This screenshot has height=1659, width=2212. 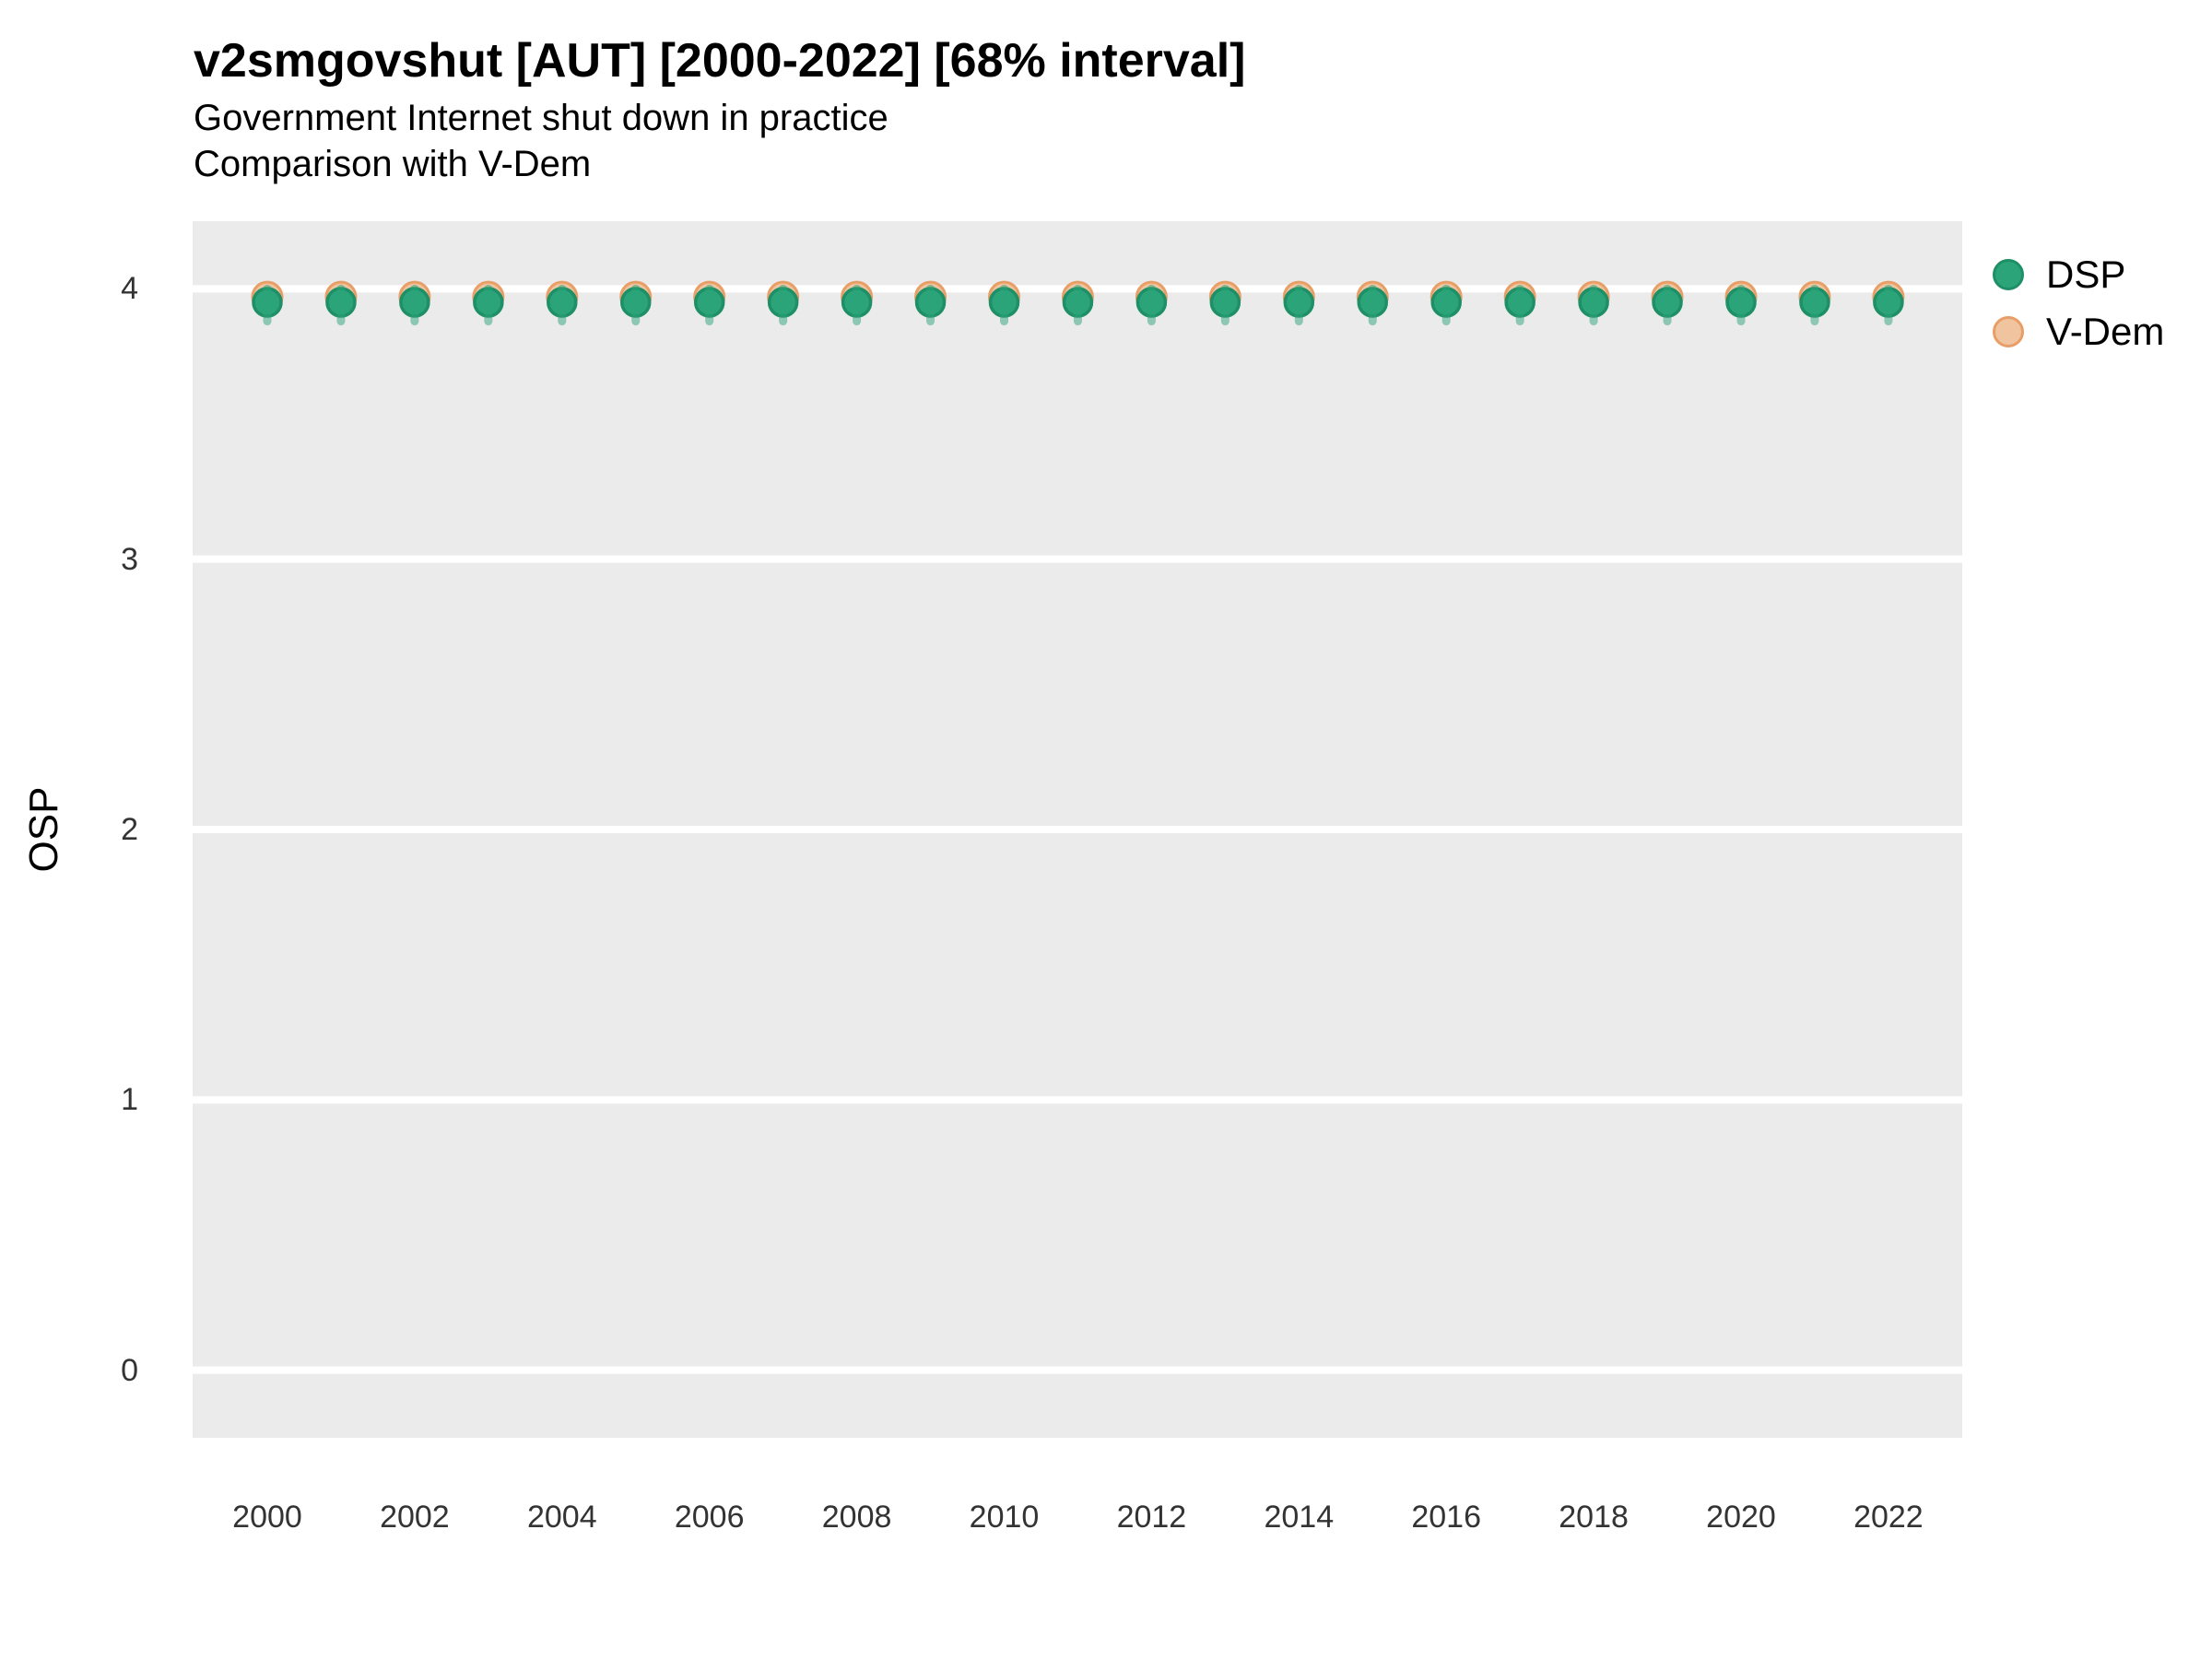 I want to click on x-tick-label: 2006, so click(x=709, y=1517).